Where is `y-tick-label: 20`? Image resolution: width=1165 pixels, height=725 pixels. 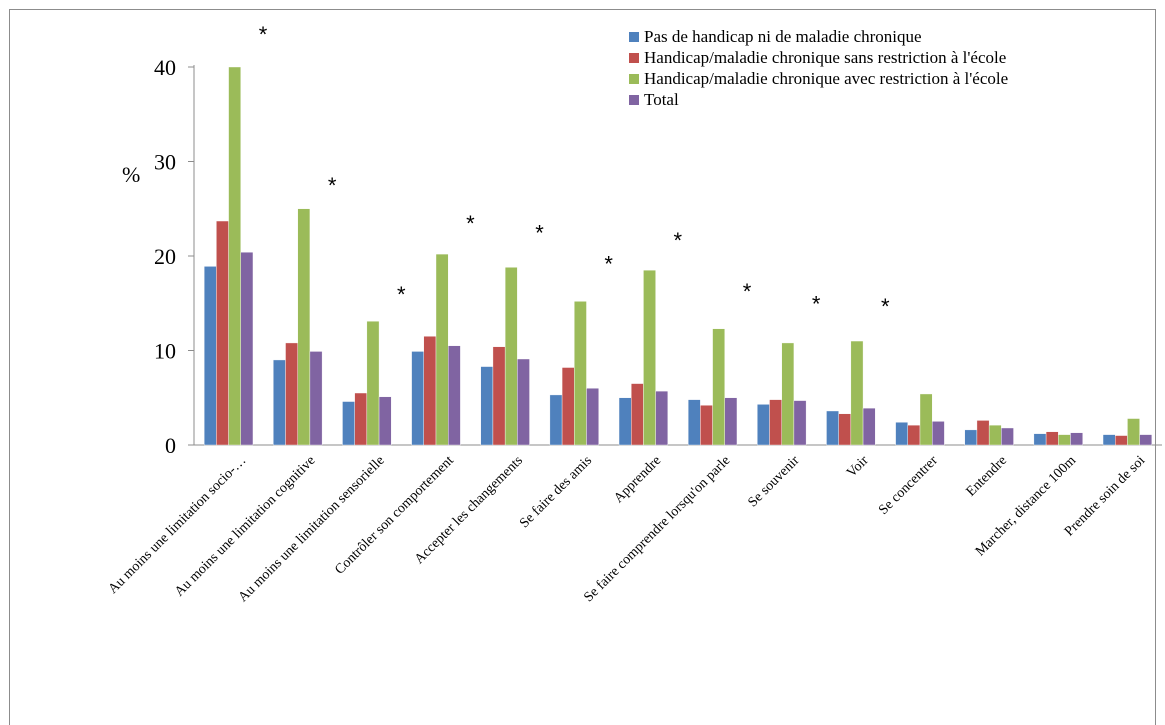 y-tick-label: 20 is located at coordinates (165, 256).